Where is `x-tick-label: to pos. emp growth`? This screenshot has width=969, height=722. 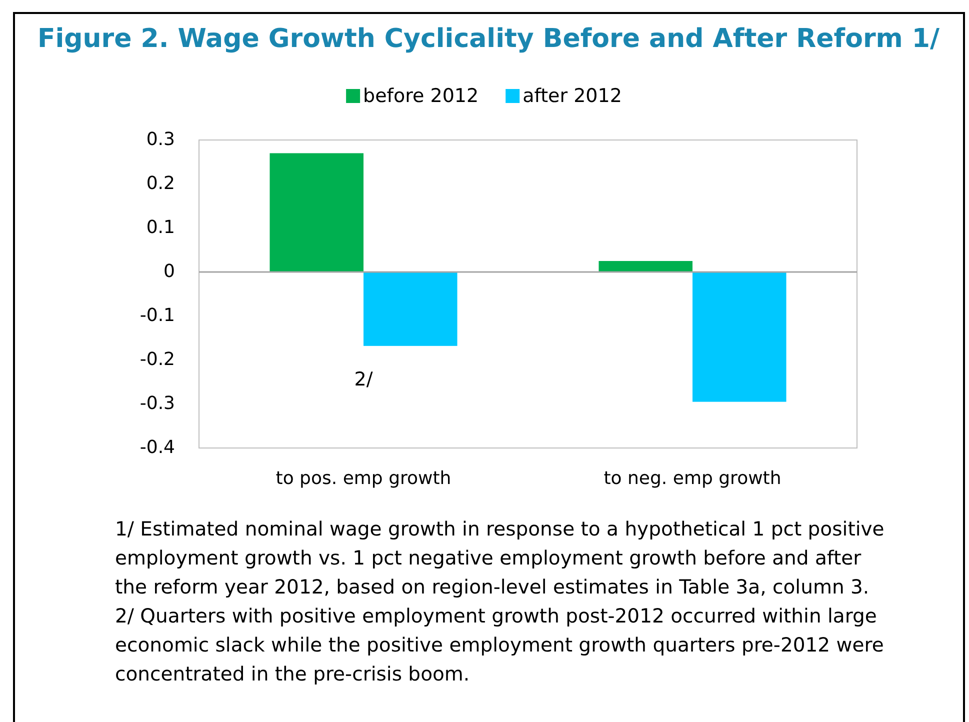
x-tick-label: to pos. emp growth is located at coordinates (364, 478).